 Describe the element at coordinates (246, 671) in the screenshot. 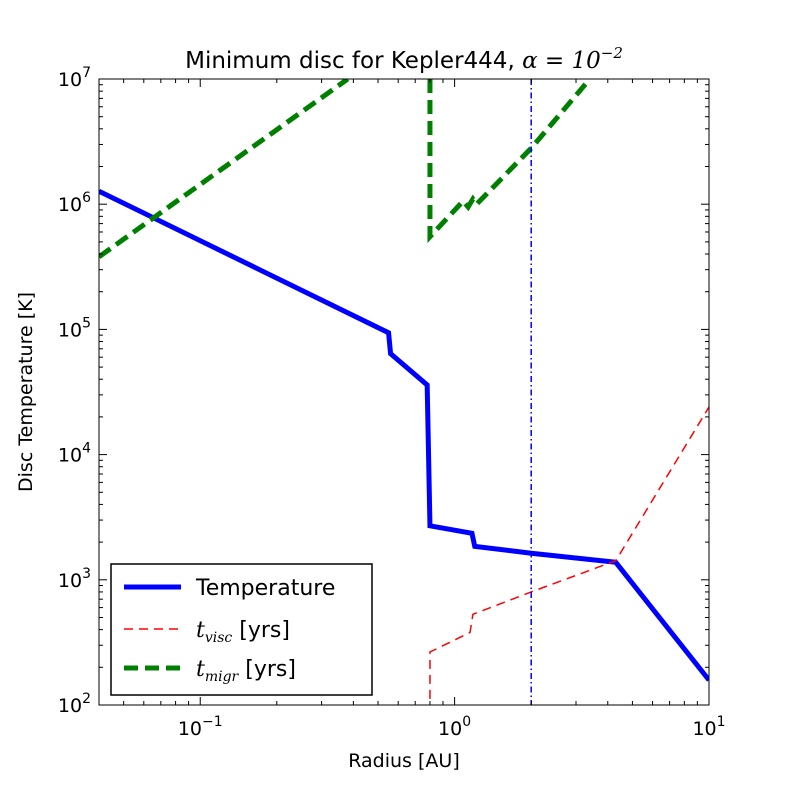

I see `legend-label-t-migr: tmigr [yrs]` at that location.